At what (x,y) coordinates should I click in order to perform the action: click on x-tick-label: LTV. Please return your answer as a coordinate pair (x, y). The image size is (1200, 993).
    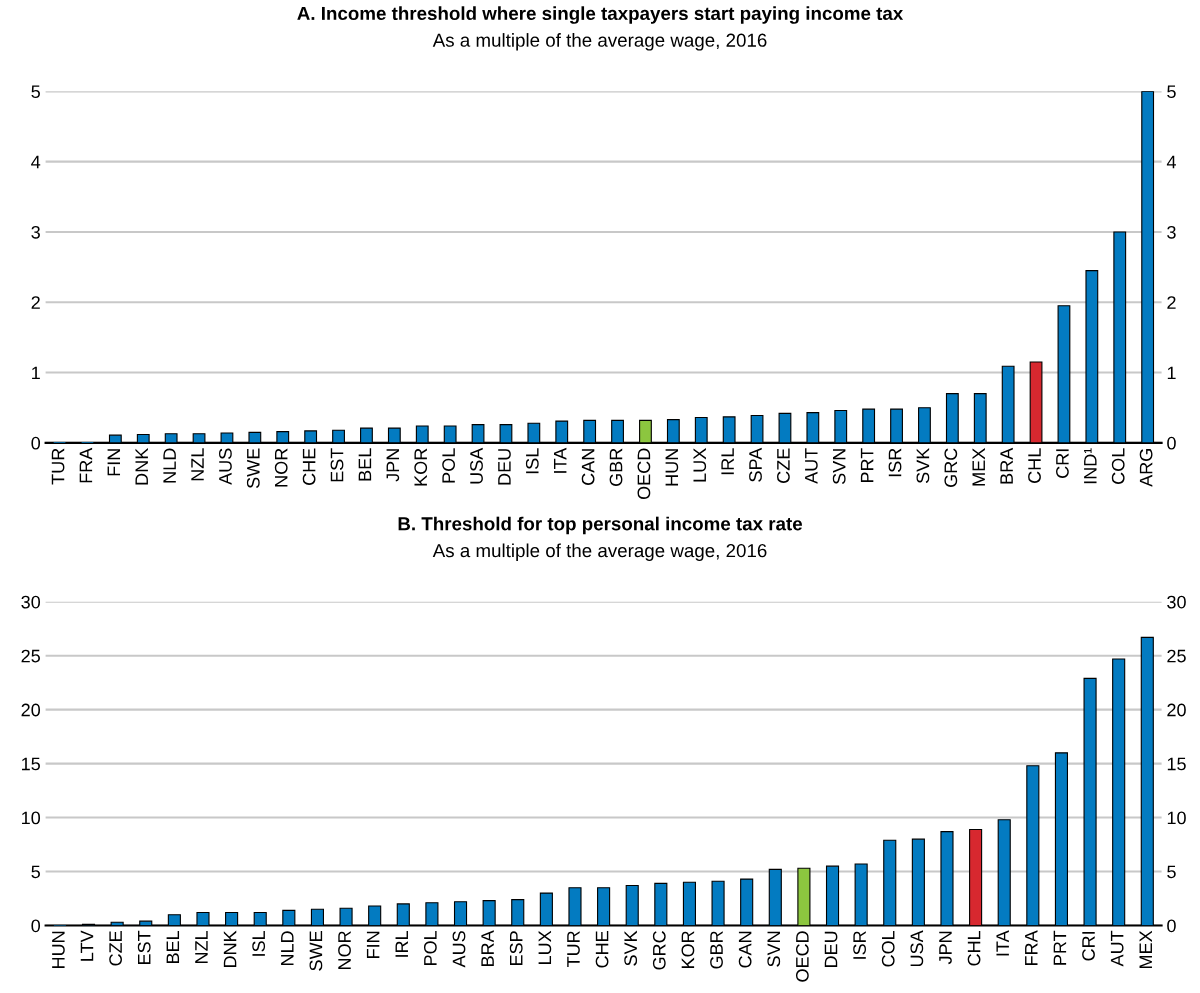
    Looking at the image, I should click on (87, 945).